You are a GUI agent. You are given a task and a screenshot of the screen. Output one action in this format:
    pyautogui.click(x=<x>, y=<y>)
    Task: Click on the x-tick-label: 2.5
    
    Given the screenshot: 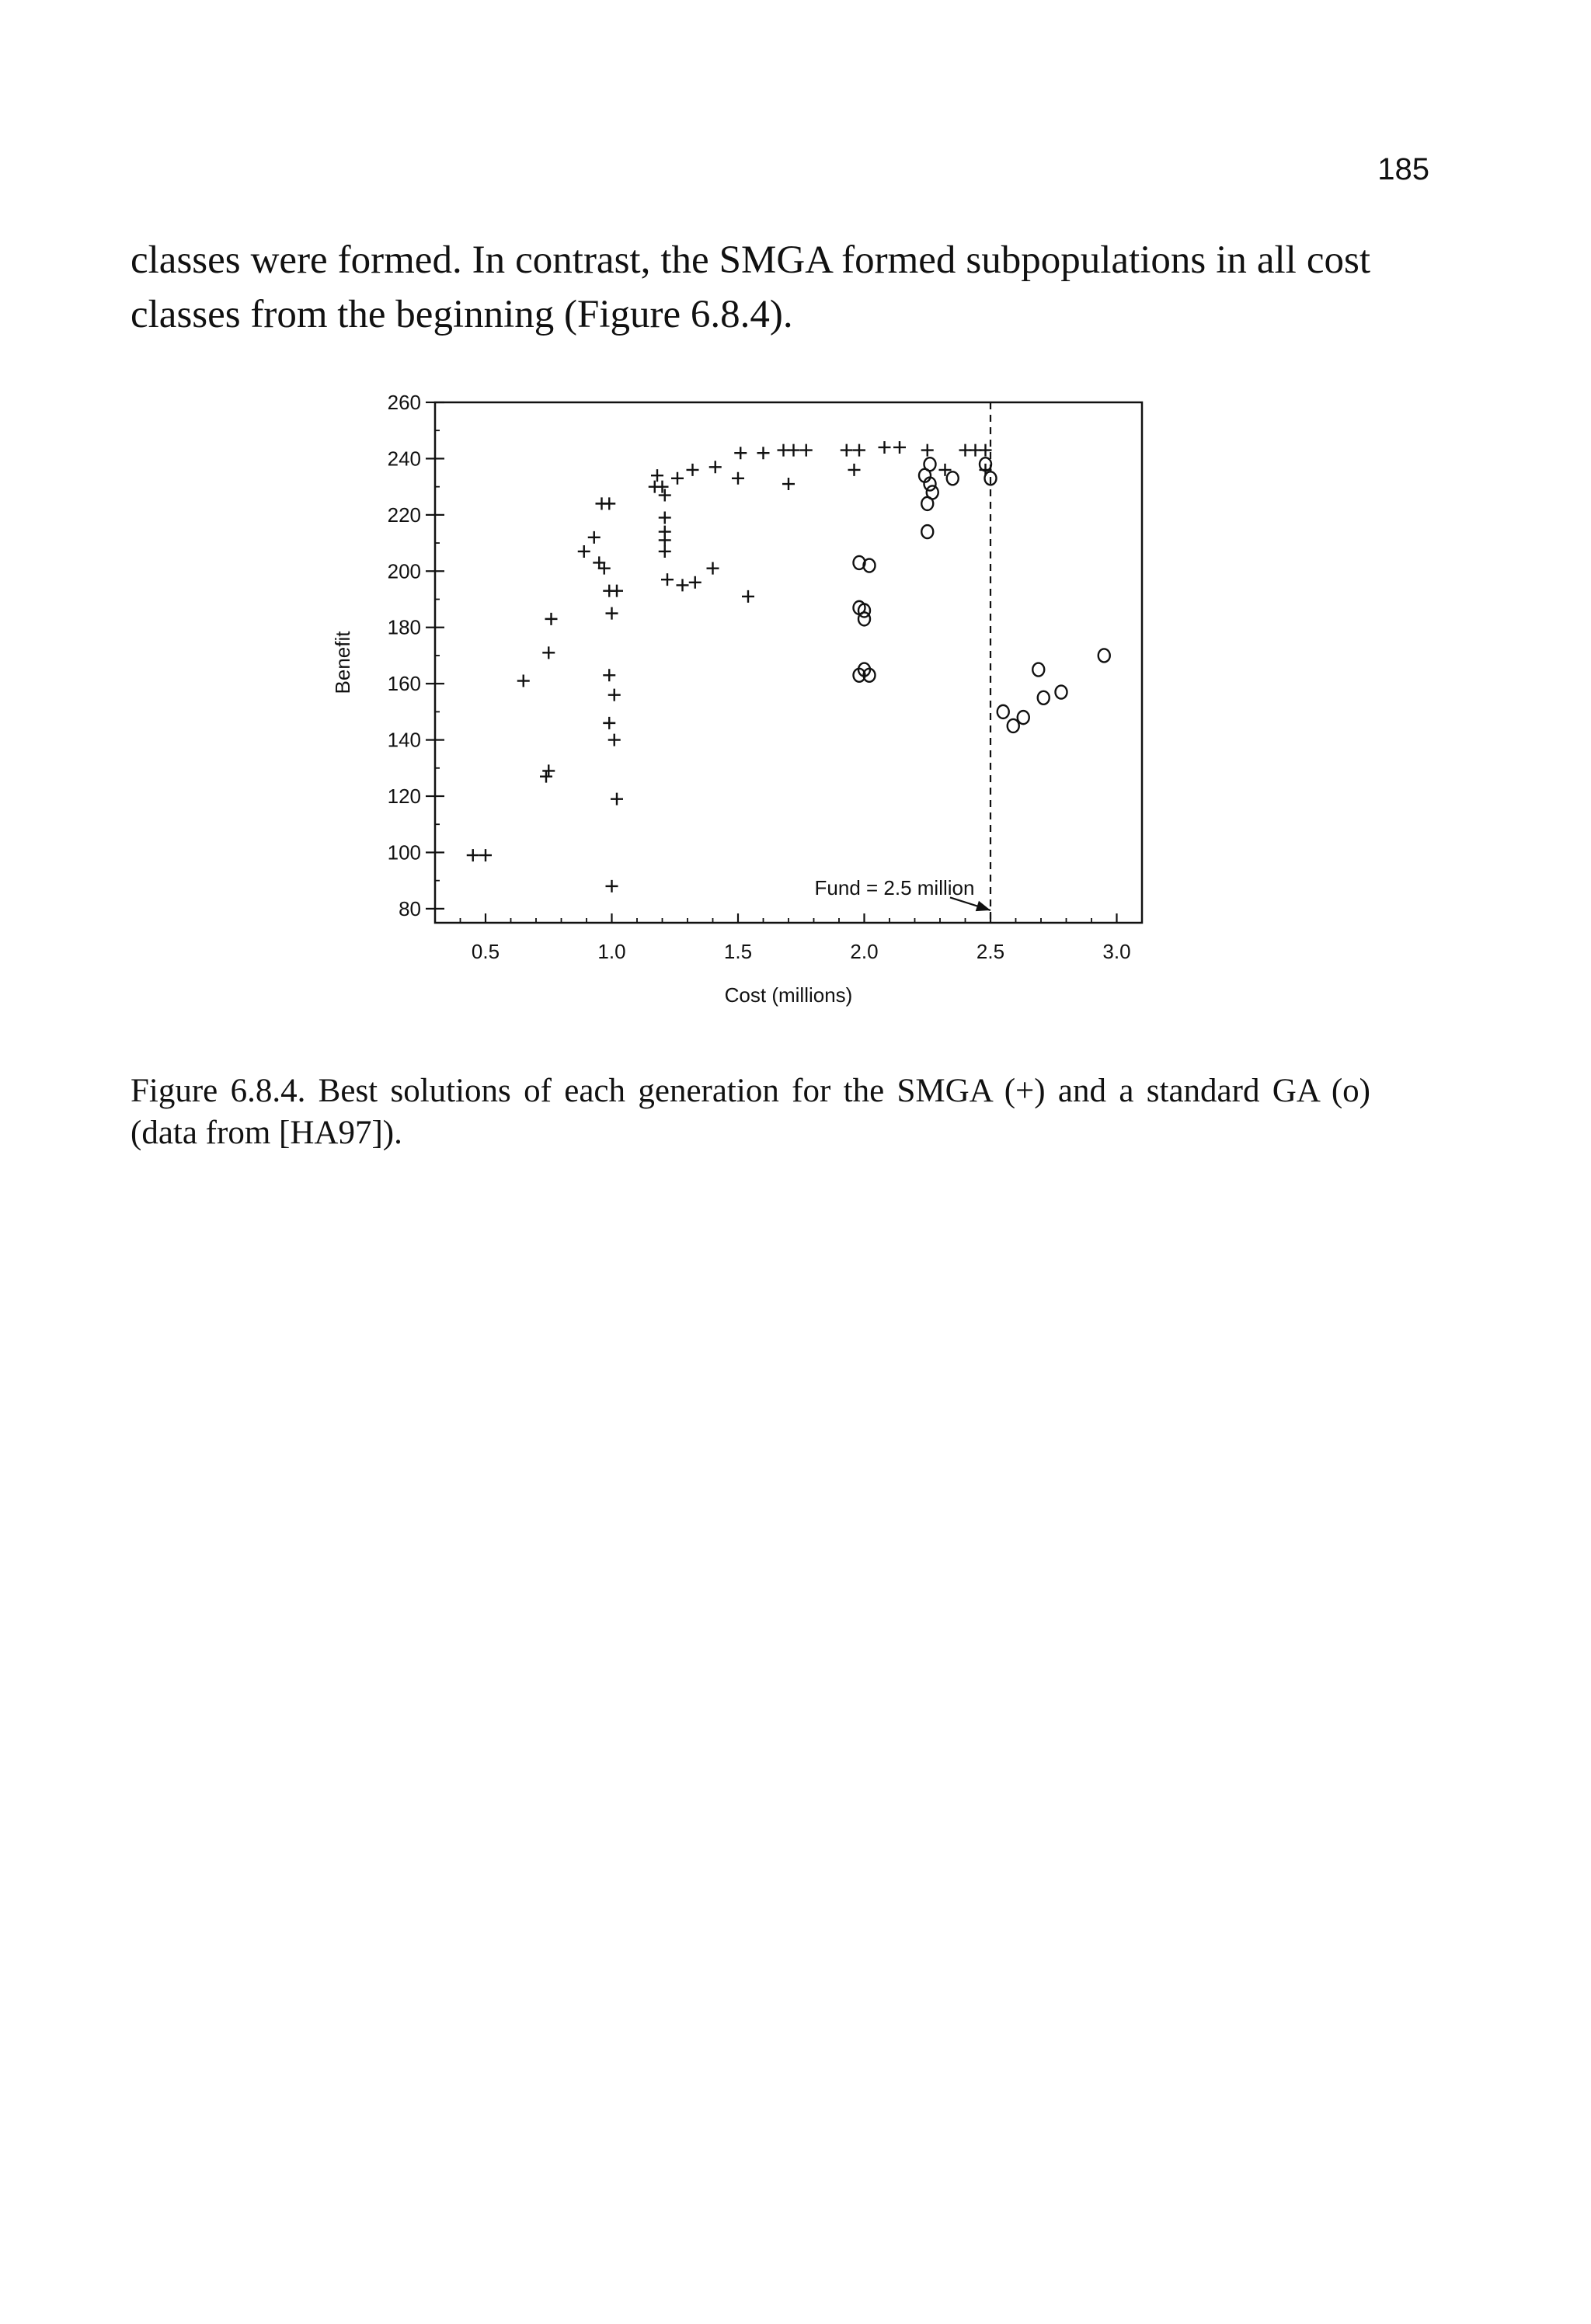 What is the action you would take?
    pyautogui.click(x=990, y=951)
    